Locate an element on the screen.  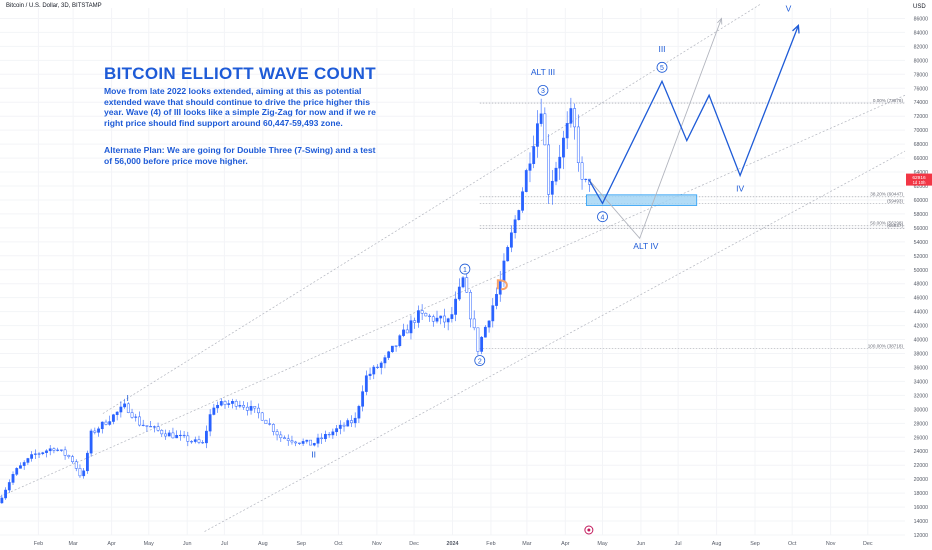
y-tick-label: 30000 is located at coordinates (921, 410).